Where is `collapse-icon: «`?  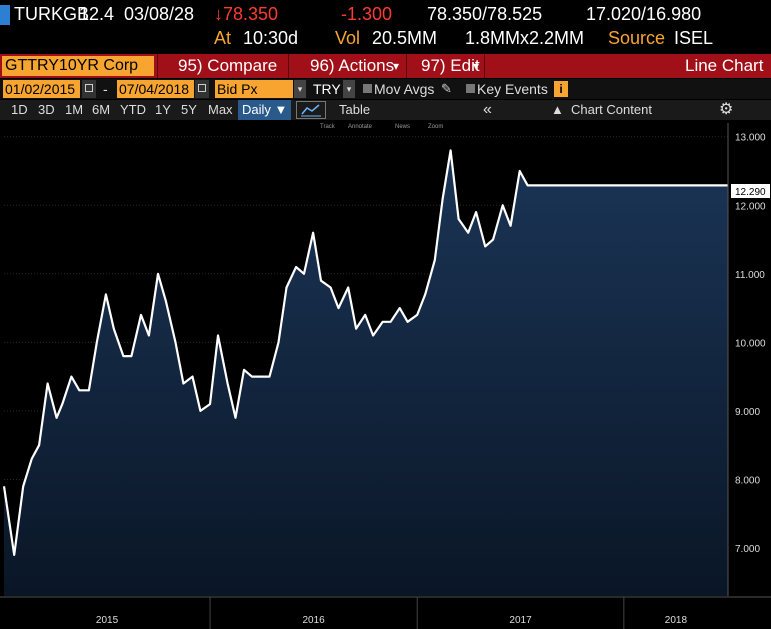 collapse-icon: « is located at coordinates (487, 109).